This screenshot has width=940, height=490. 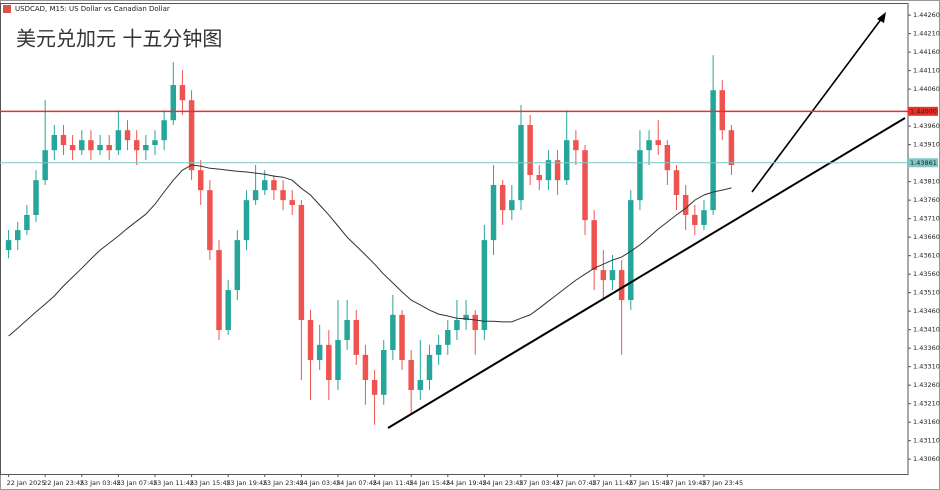 What do you see at coordinates (26, 483) in the screenshot?
I see `x-tick-label: 22 Jan 2025` at bounding box center [26, 483].